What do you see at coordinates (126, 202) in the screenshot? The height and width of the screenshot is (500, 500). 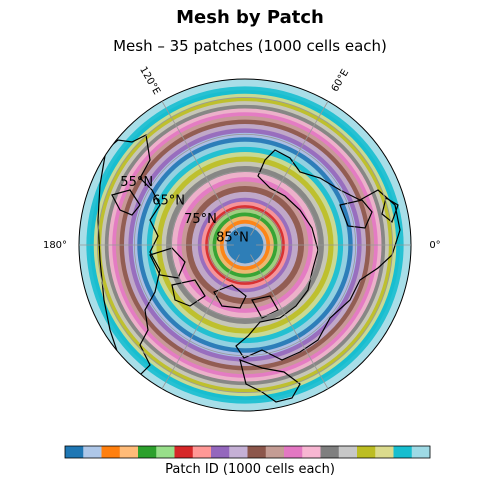 I see `landmass-greenland` at bounding box center [126, 202].